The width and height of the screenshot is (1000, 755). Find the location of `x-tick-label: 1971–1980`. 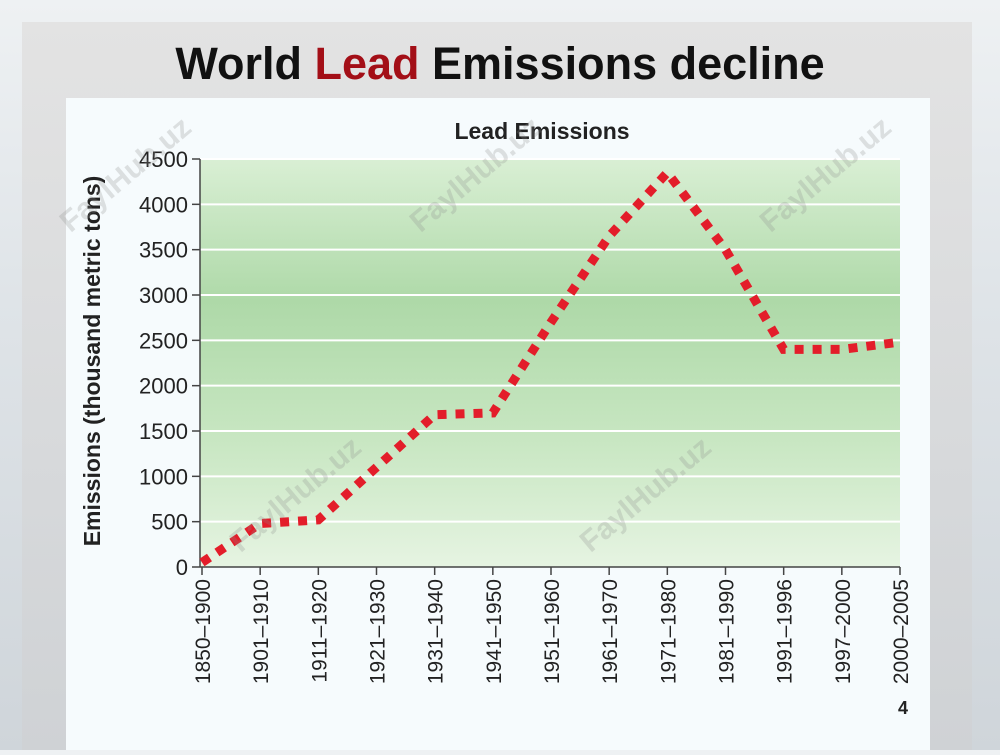

x-tick-label: 1971–1980 is located at coordinates (668, 631).